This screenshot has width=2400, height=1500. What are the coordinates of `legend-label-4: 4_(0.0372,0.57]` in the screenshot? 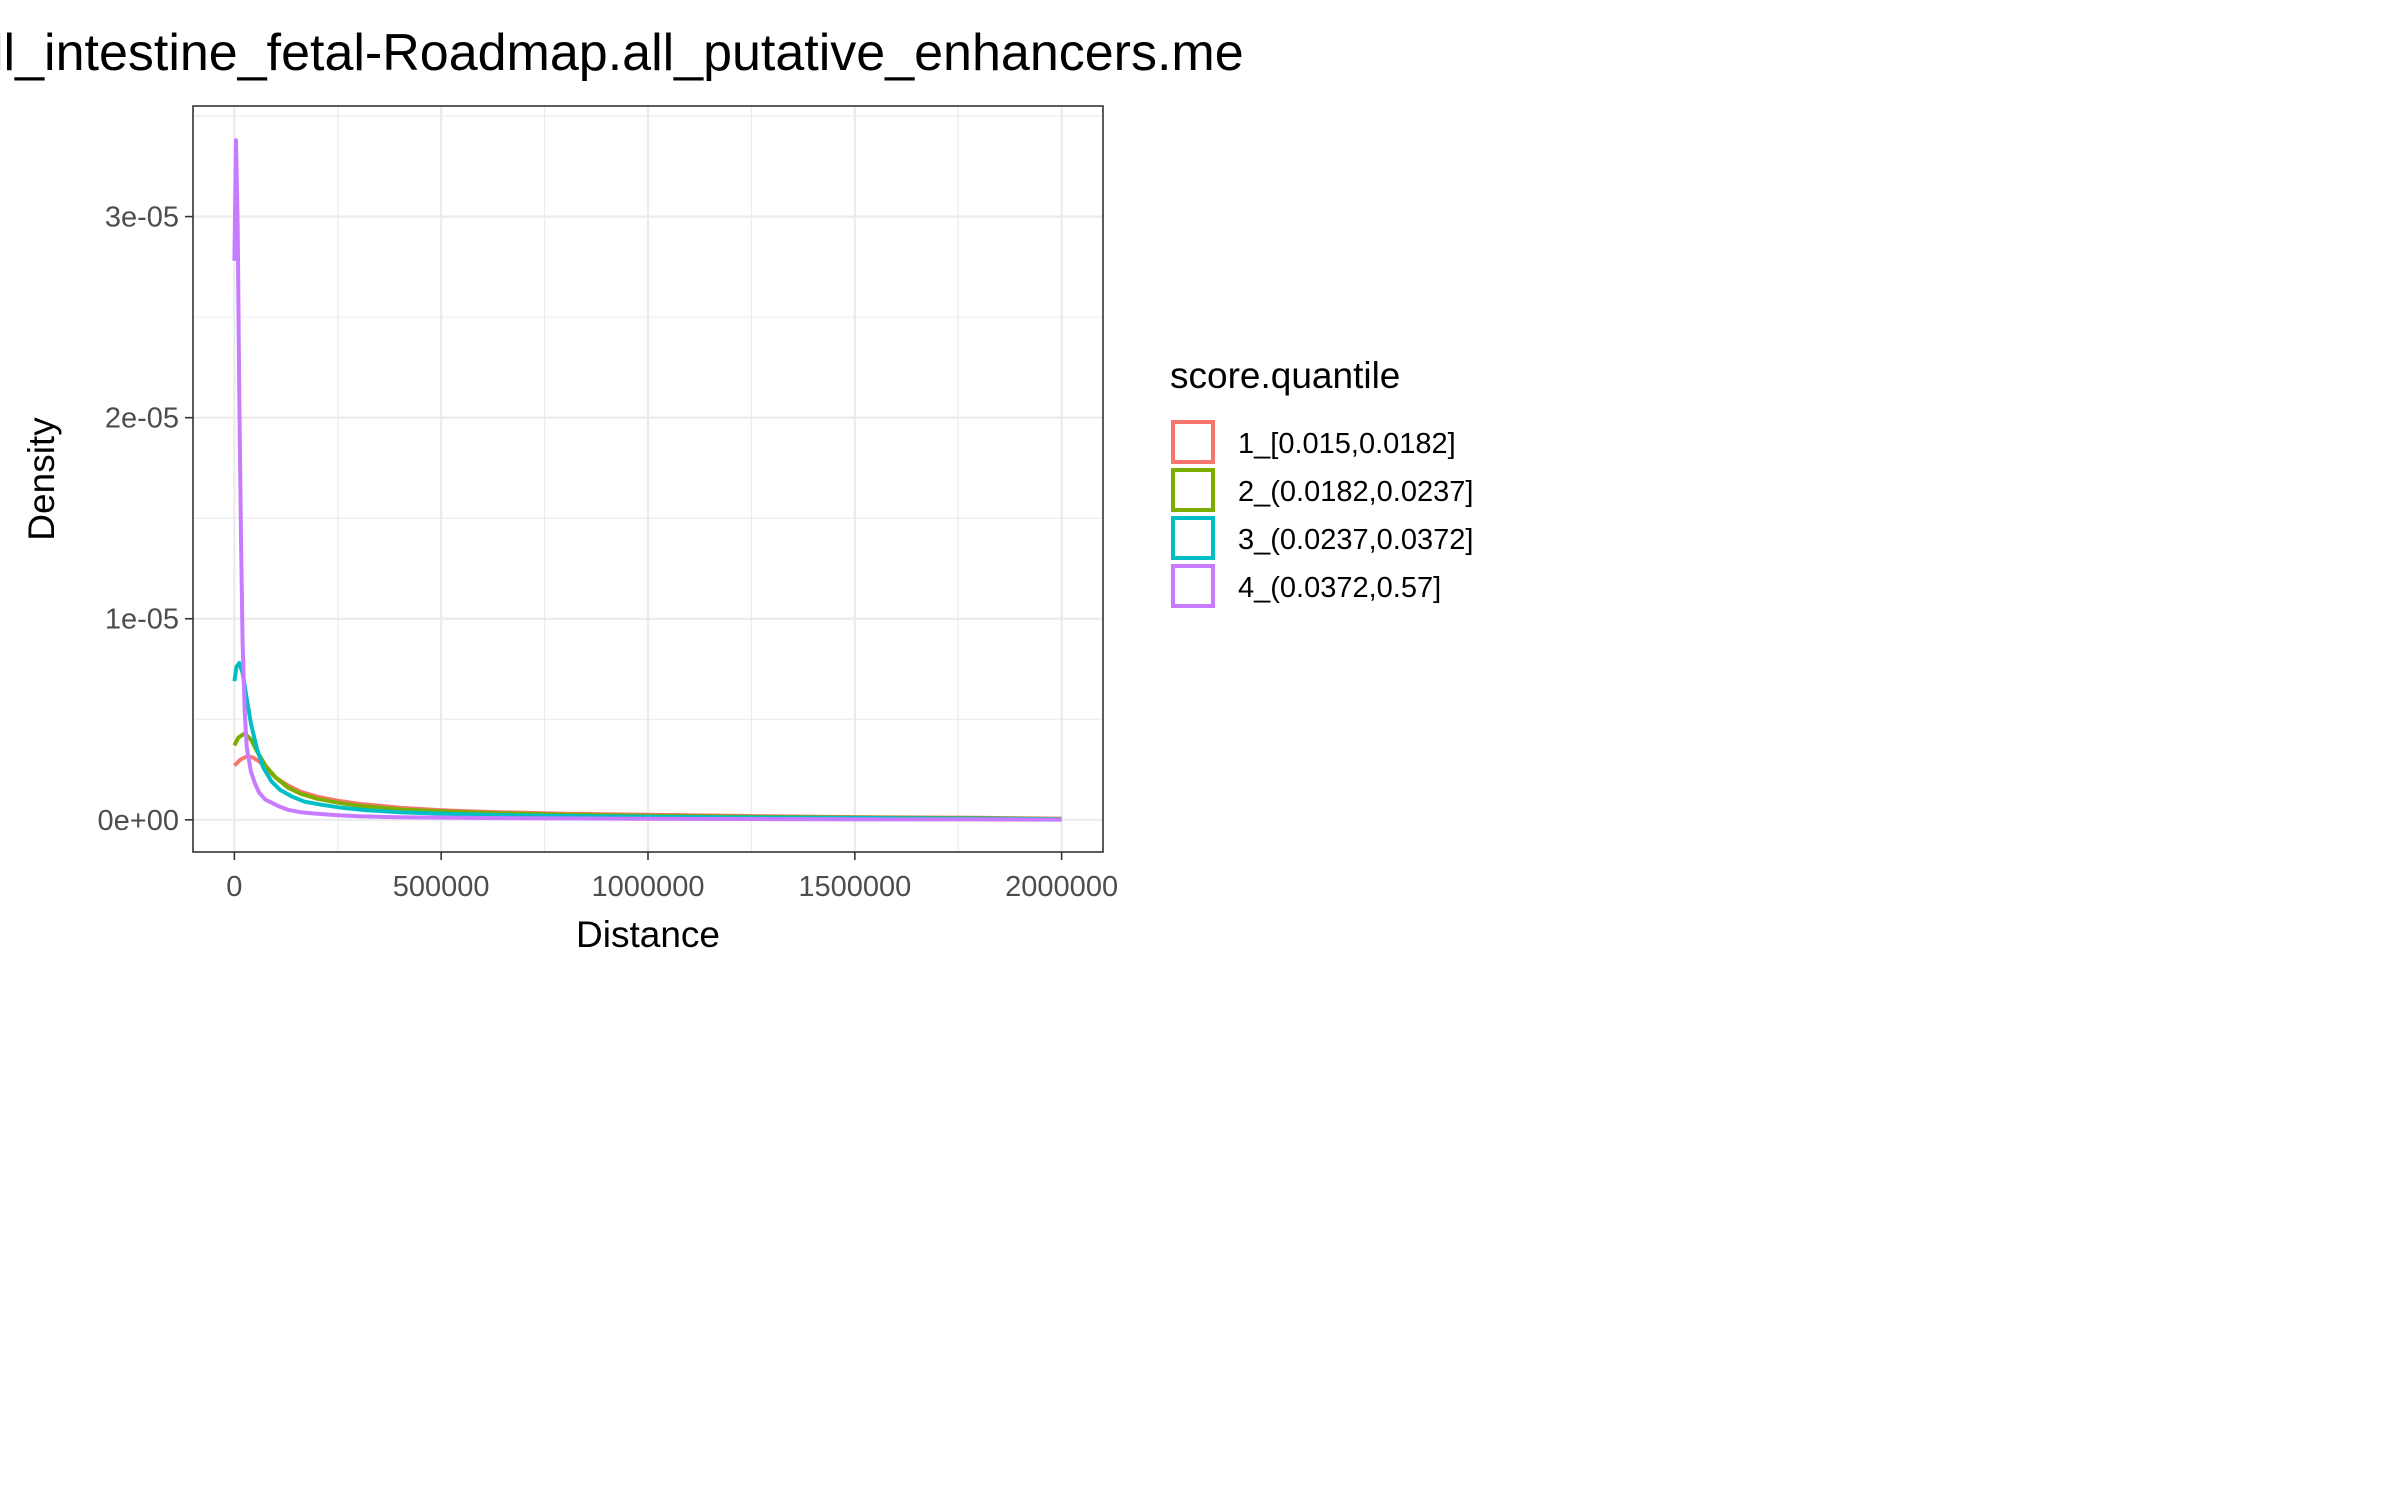 It's located at (1339, 588).